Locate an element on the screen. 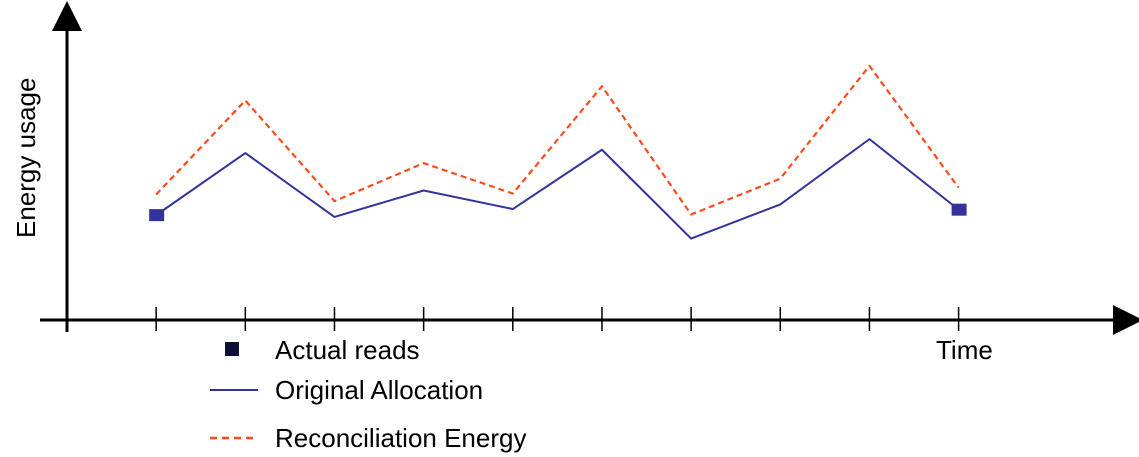  x-axis-label: Time is located at coordinates (964, 350).